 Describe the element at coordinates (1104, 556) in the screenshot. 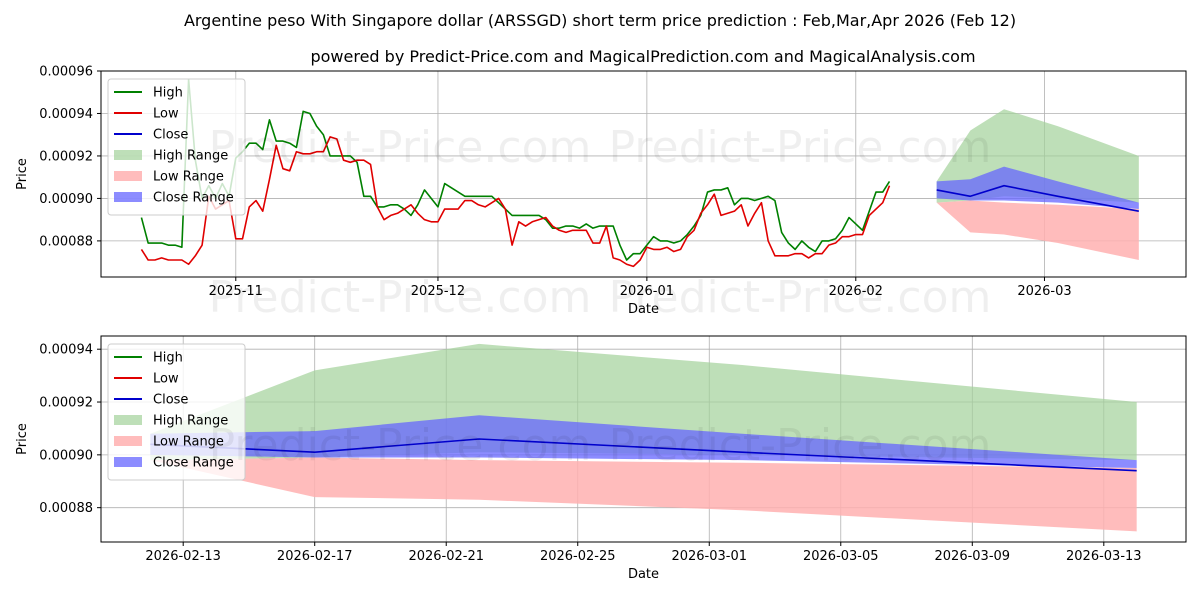

I see `x-tick-label: 2026-03-13` at that location.